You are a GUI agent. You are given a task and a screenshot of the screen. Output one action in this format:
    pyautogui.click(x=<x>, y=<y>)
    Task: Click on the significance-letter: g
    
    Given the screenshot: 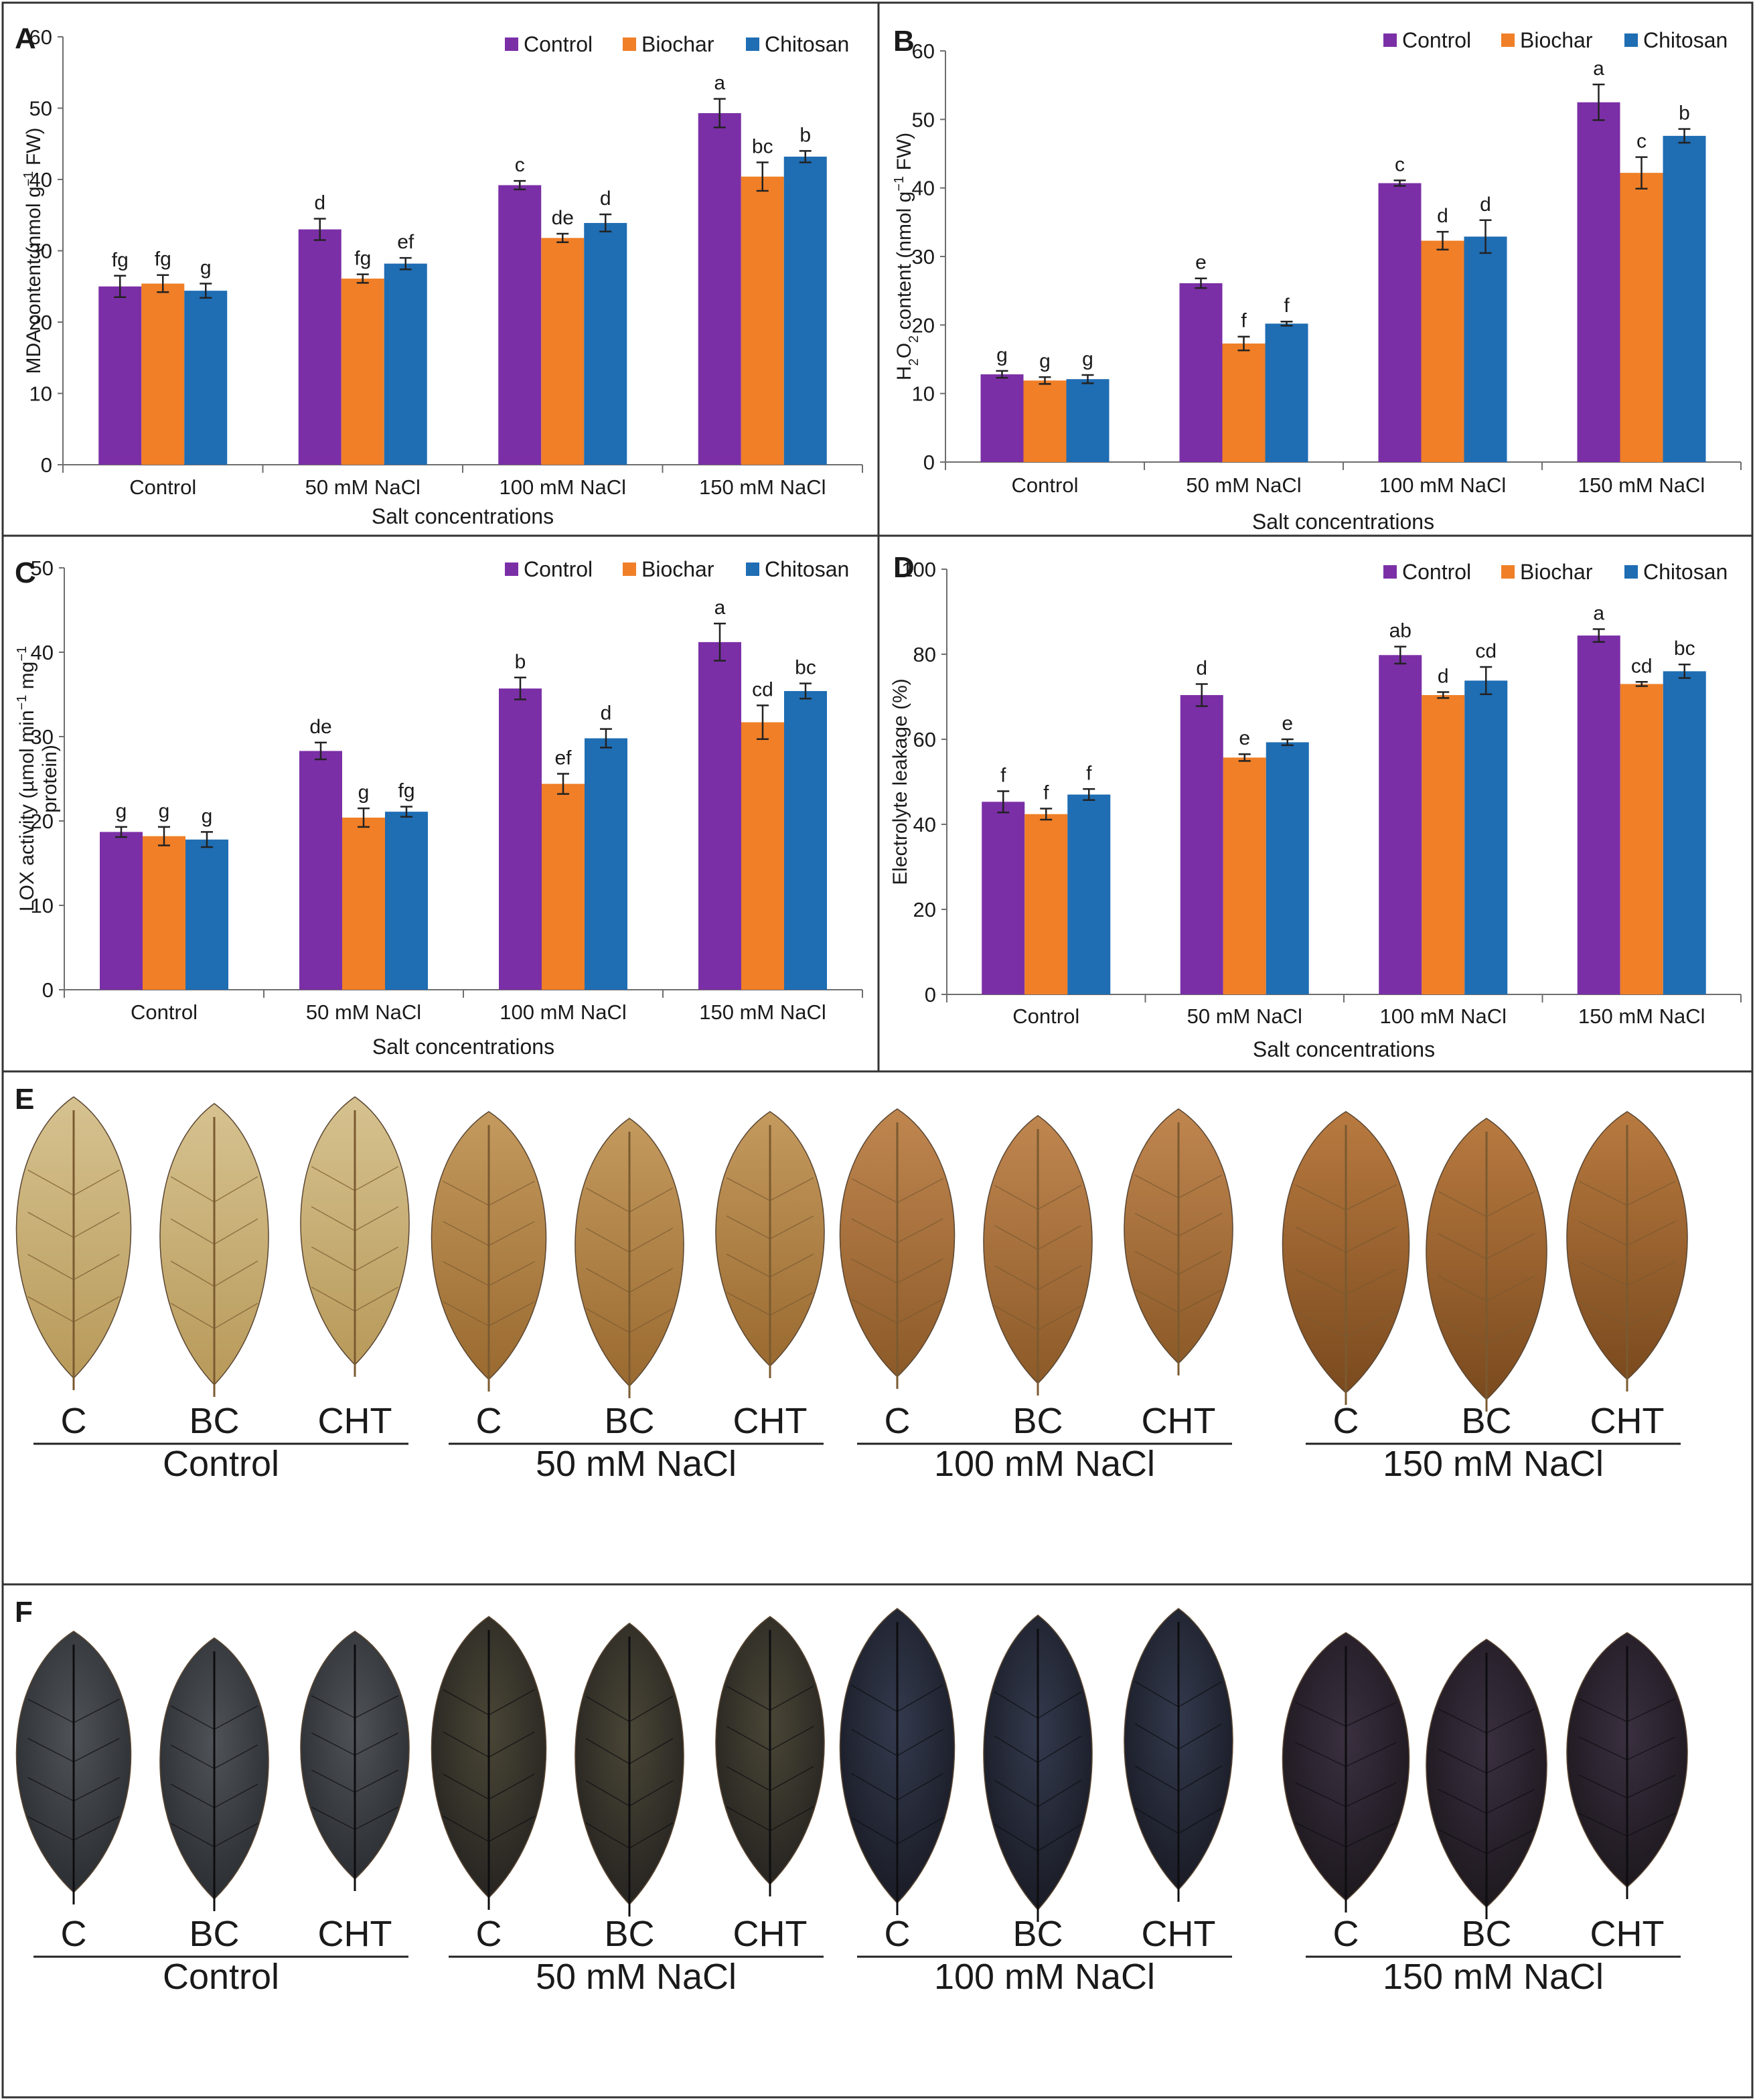 What is the action you would take?
    pyautogui.click(x=1087, y=359)
    